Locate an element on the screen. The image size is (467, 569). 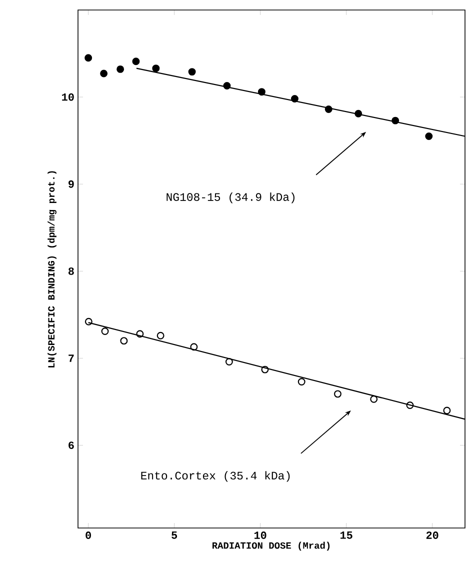
x-tick-label: 0 is located at coordinates (88, 535).